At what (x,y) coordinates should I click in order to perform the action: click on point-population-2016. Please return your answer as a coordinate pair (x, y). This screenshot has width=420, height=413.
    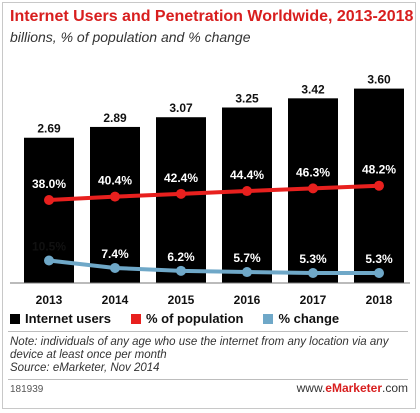
    Looking at the image, I should click on (247, 191).